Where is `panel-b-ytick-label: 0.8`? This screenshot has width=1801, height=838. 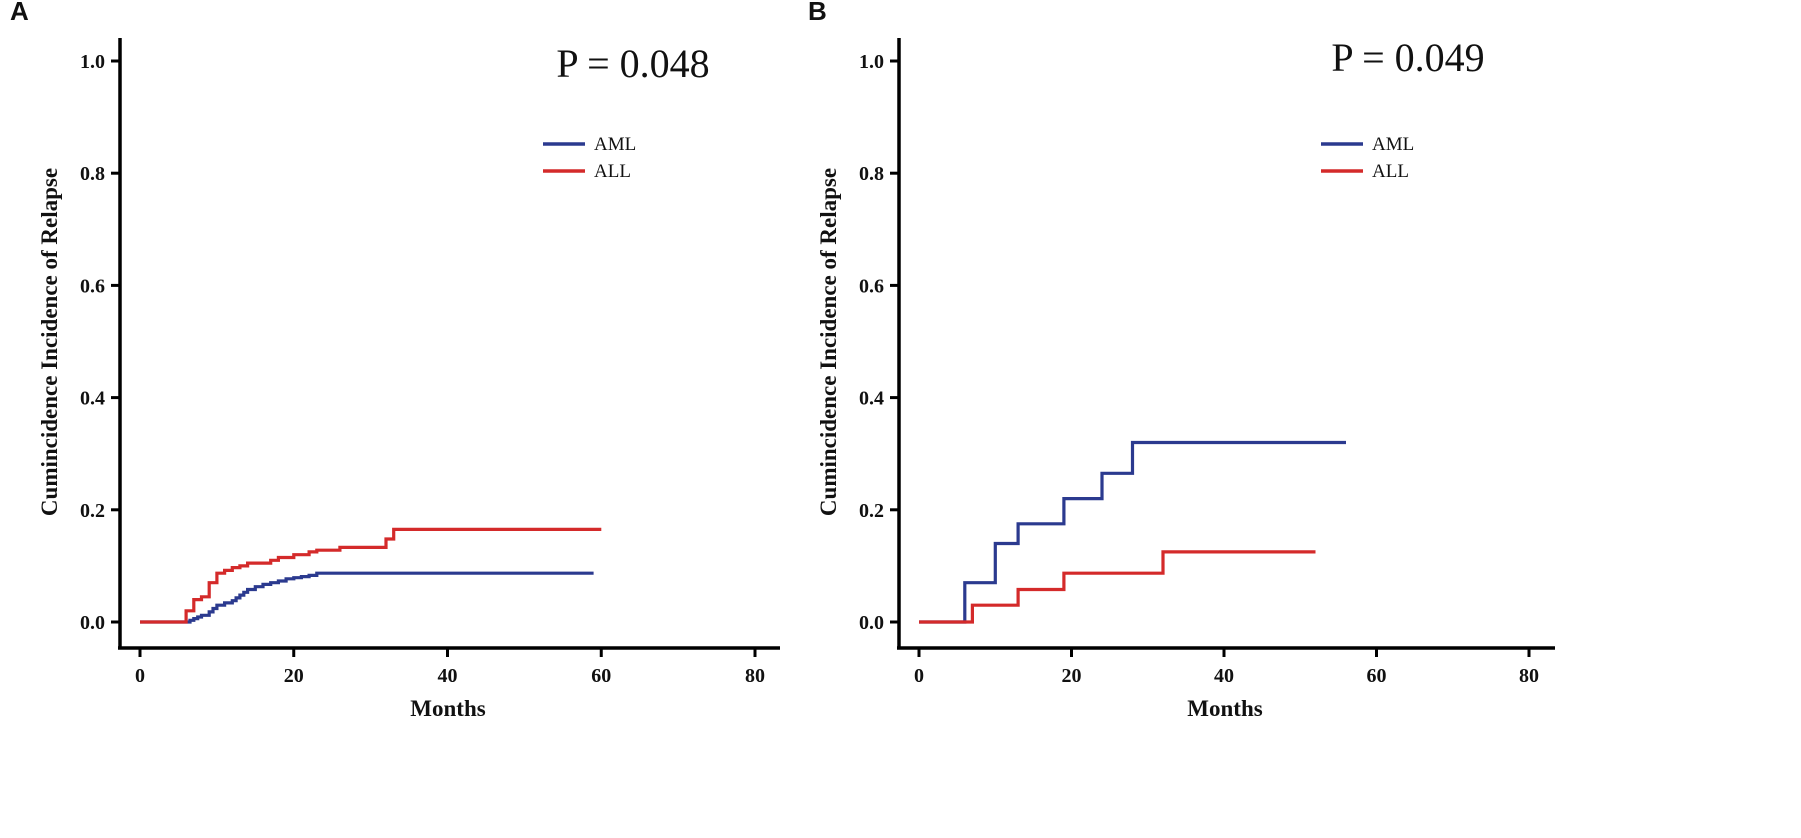 panel-b-ytick-label: 0.8 is located at coordinates (871, 174).